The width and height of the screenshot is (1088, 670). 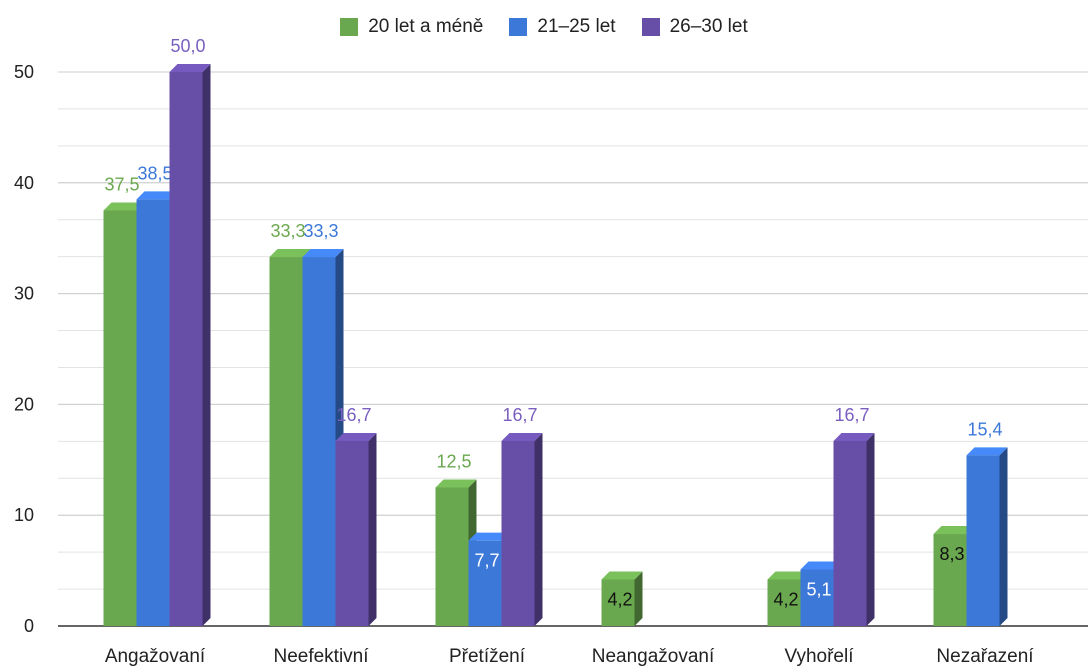 I want to click on data-label-vyhoreli-21-25-let: 5,1, so click(x=818, y=589).